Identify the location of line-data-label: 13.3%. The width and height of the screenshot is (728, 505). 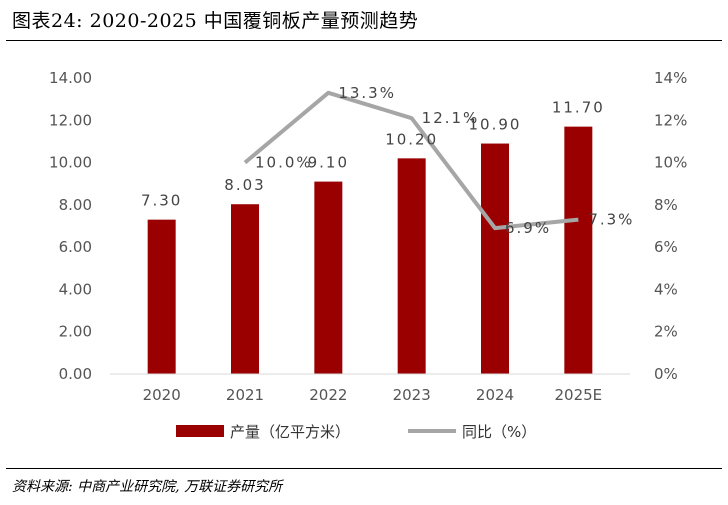
(367, 93).